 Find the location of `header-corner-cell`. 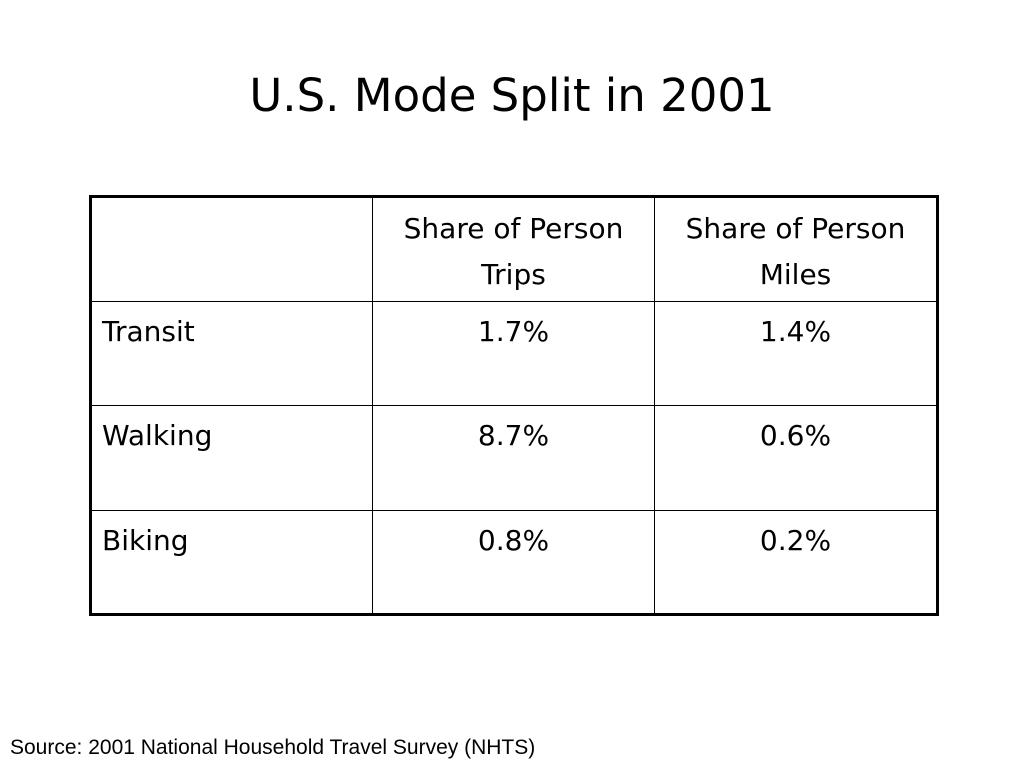

header-corner-cell is located at coordinates (231, 249).